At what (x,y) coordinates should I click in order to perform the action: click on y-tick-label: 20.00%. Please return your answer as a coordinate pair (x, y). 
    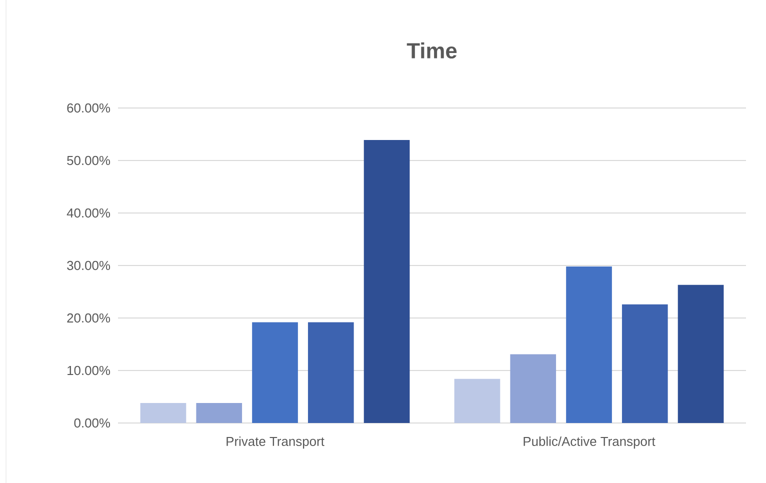
    Looking at the image, I should click on (88, 318).